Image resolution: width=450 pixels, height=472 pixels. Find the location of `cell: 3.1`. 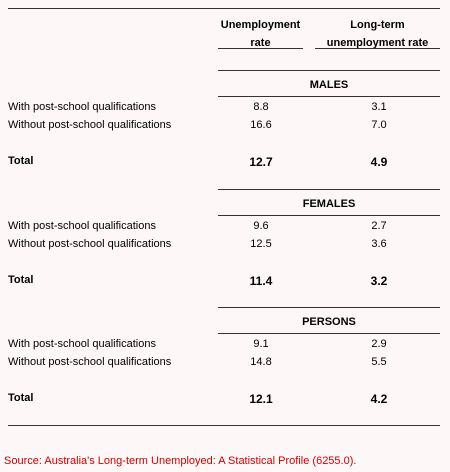

cell: 3.1 is located at coordinates (379, 107).